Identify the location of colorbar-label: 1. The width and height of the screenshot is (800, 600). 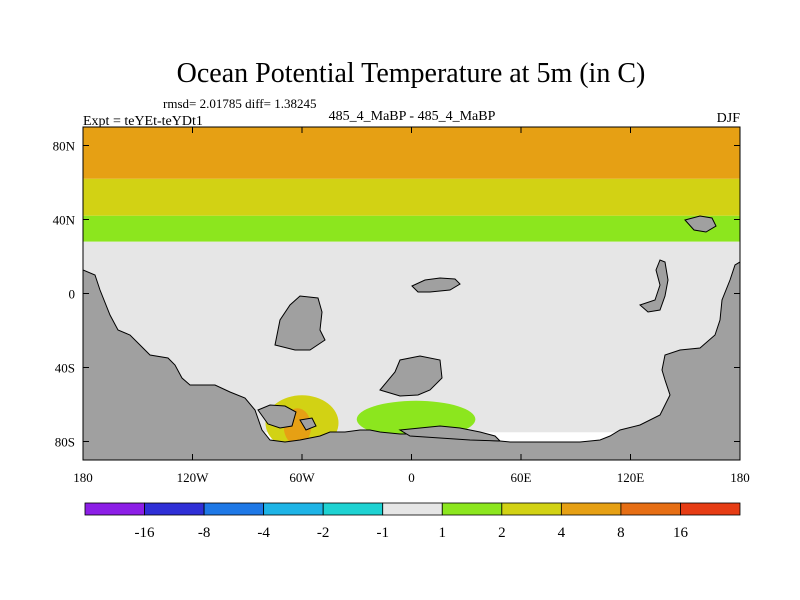
(443, 533).